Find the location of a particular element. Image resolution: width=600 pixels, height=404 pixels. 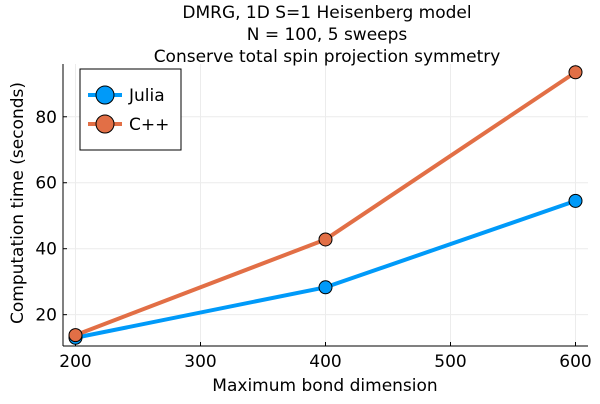

legend-box is located at coordinates (130, 109).